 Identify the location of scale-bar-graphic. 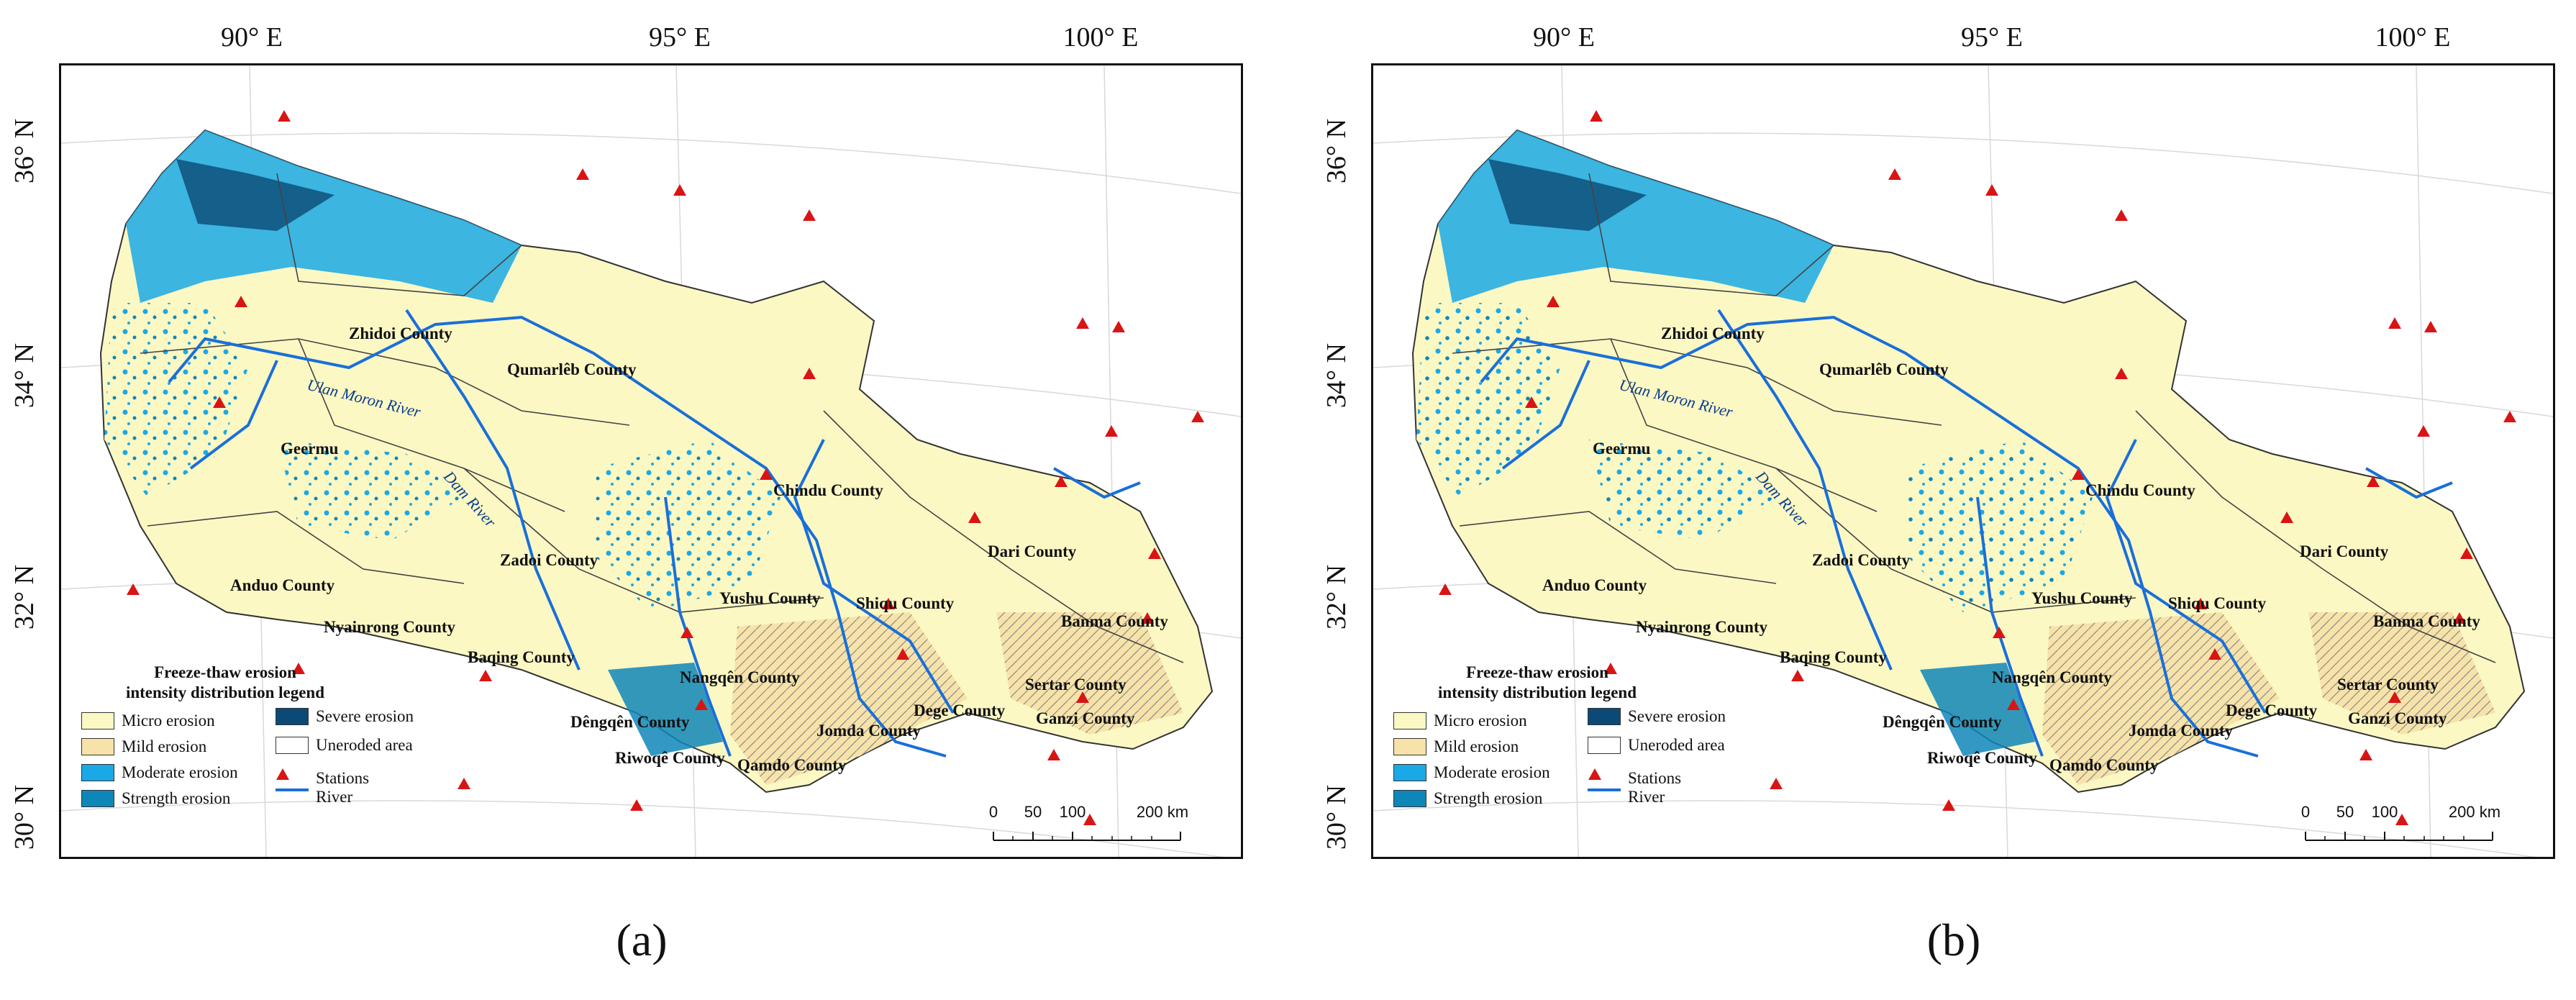
(2399, 836).